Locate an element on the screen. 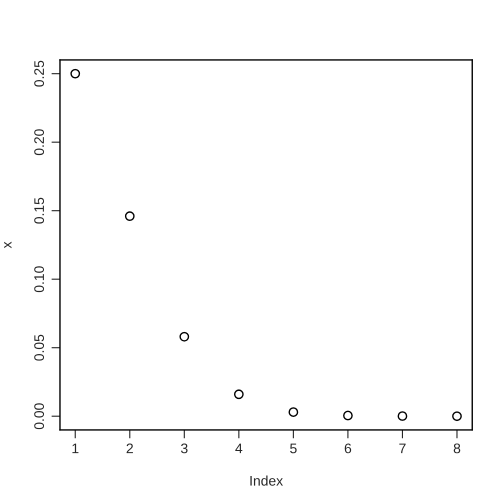  x-tick-label: 4 is located at coordinates (238, 449).